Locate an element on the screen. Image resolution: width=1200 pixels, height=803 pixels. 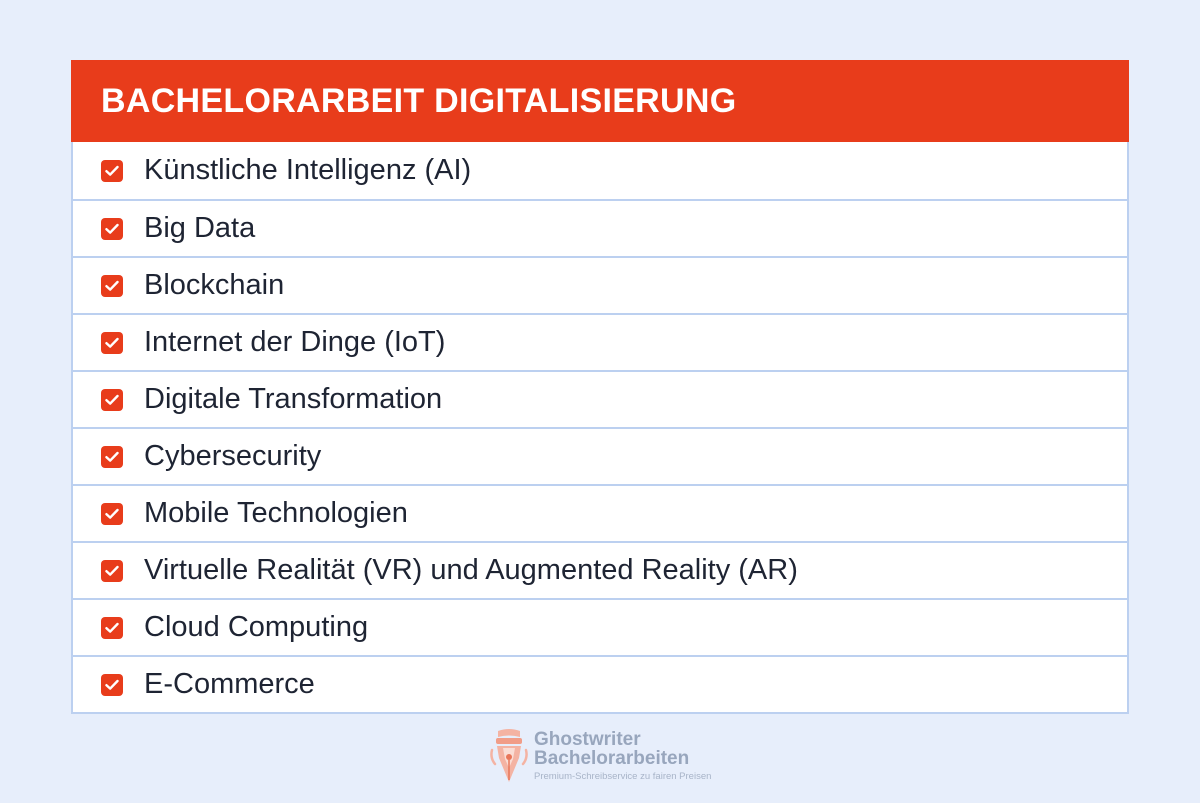
list-item-label: Big Data is located at coordinates (200, 228).